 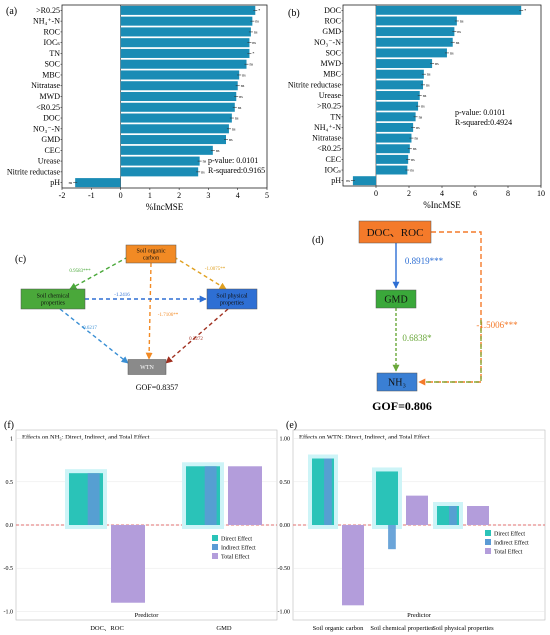 What do you see at coordinates (285, 440) in the screenshot?
I see `y-tick-label: 1.00` at bounding box center [285, 440].